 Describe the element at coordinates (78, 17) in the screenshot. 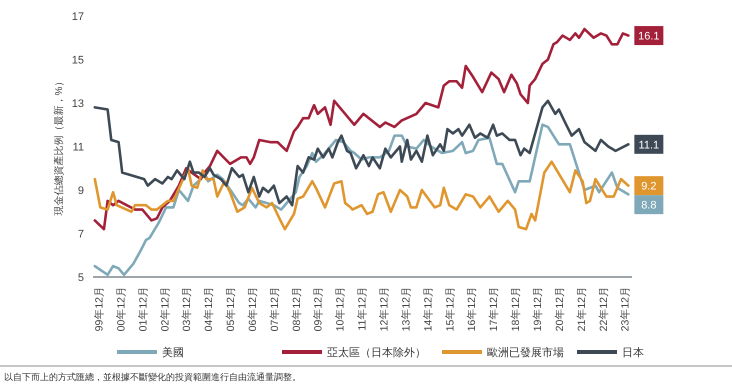

I see `y-tick-label: 17` at that location.